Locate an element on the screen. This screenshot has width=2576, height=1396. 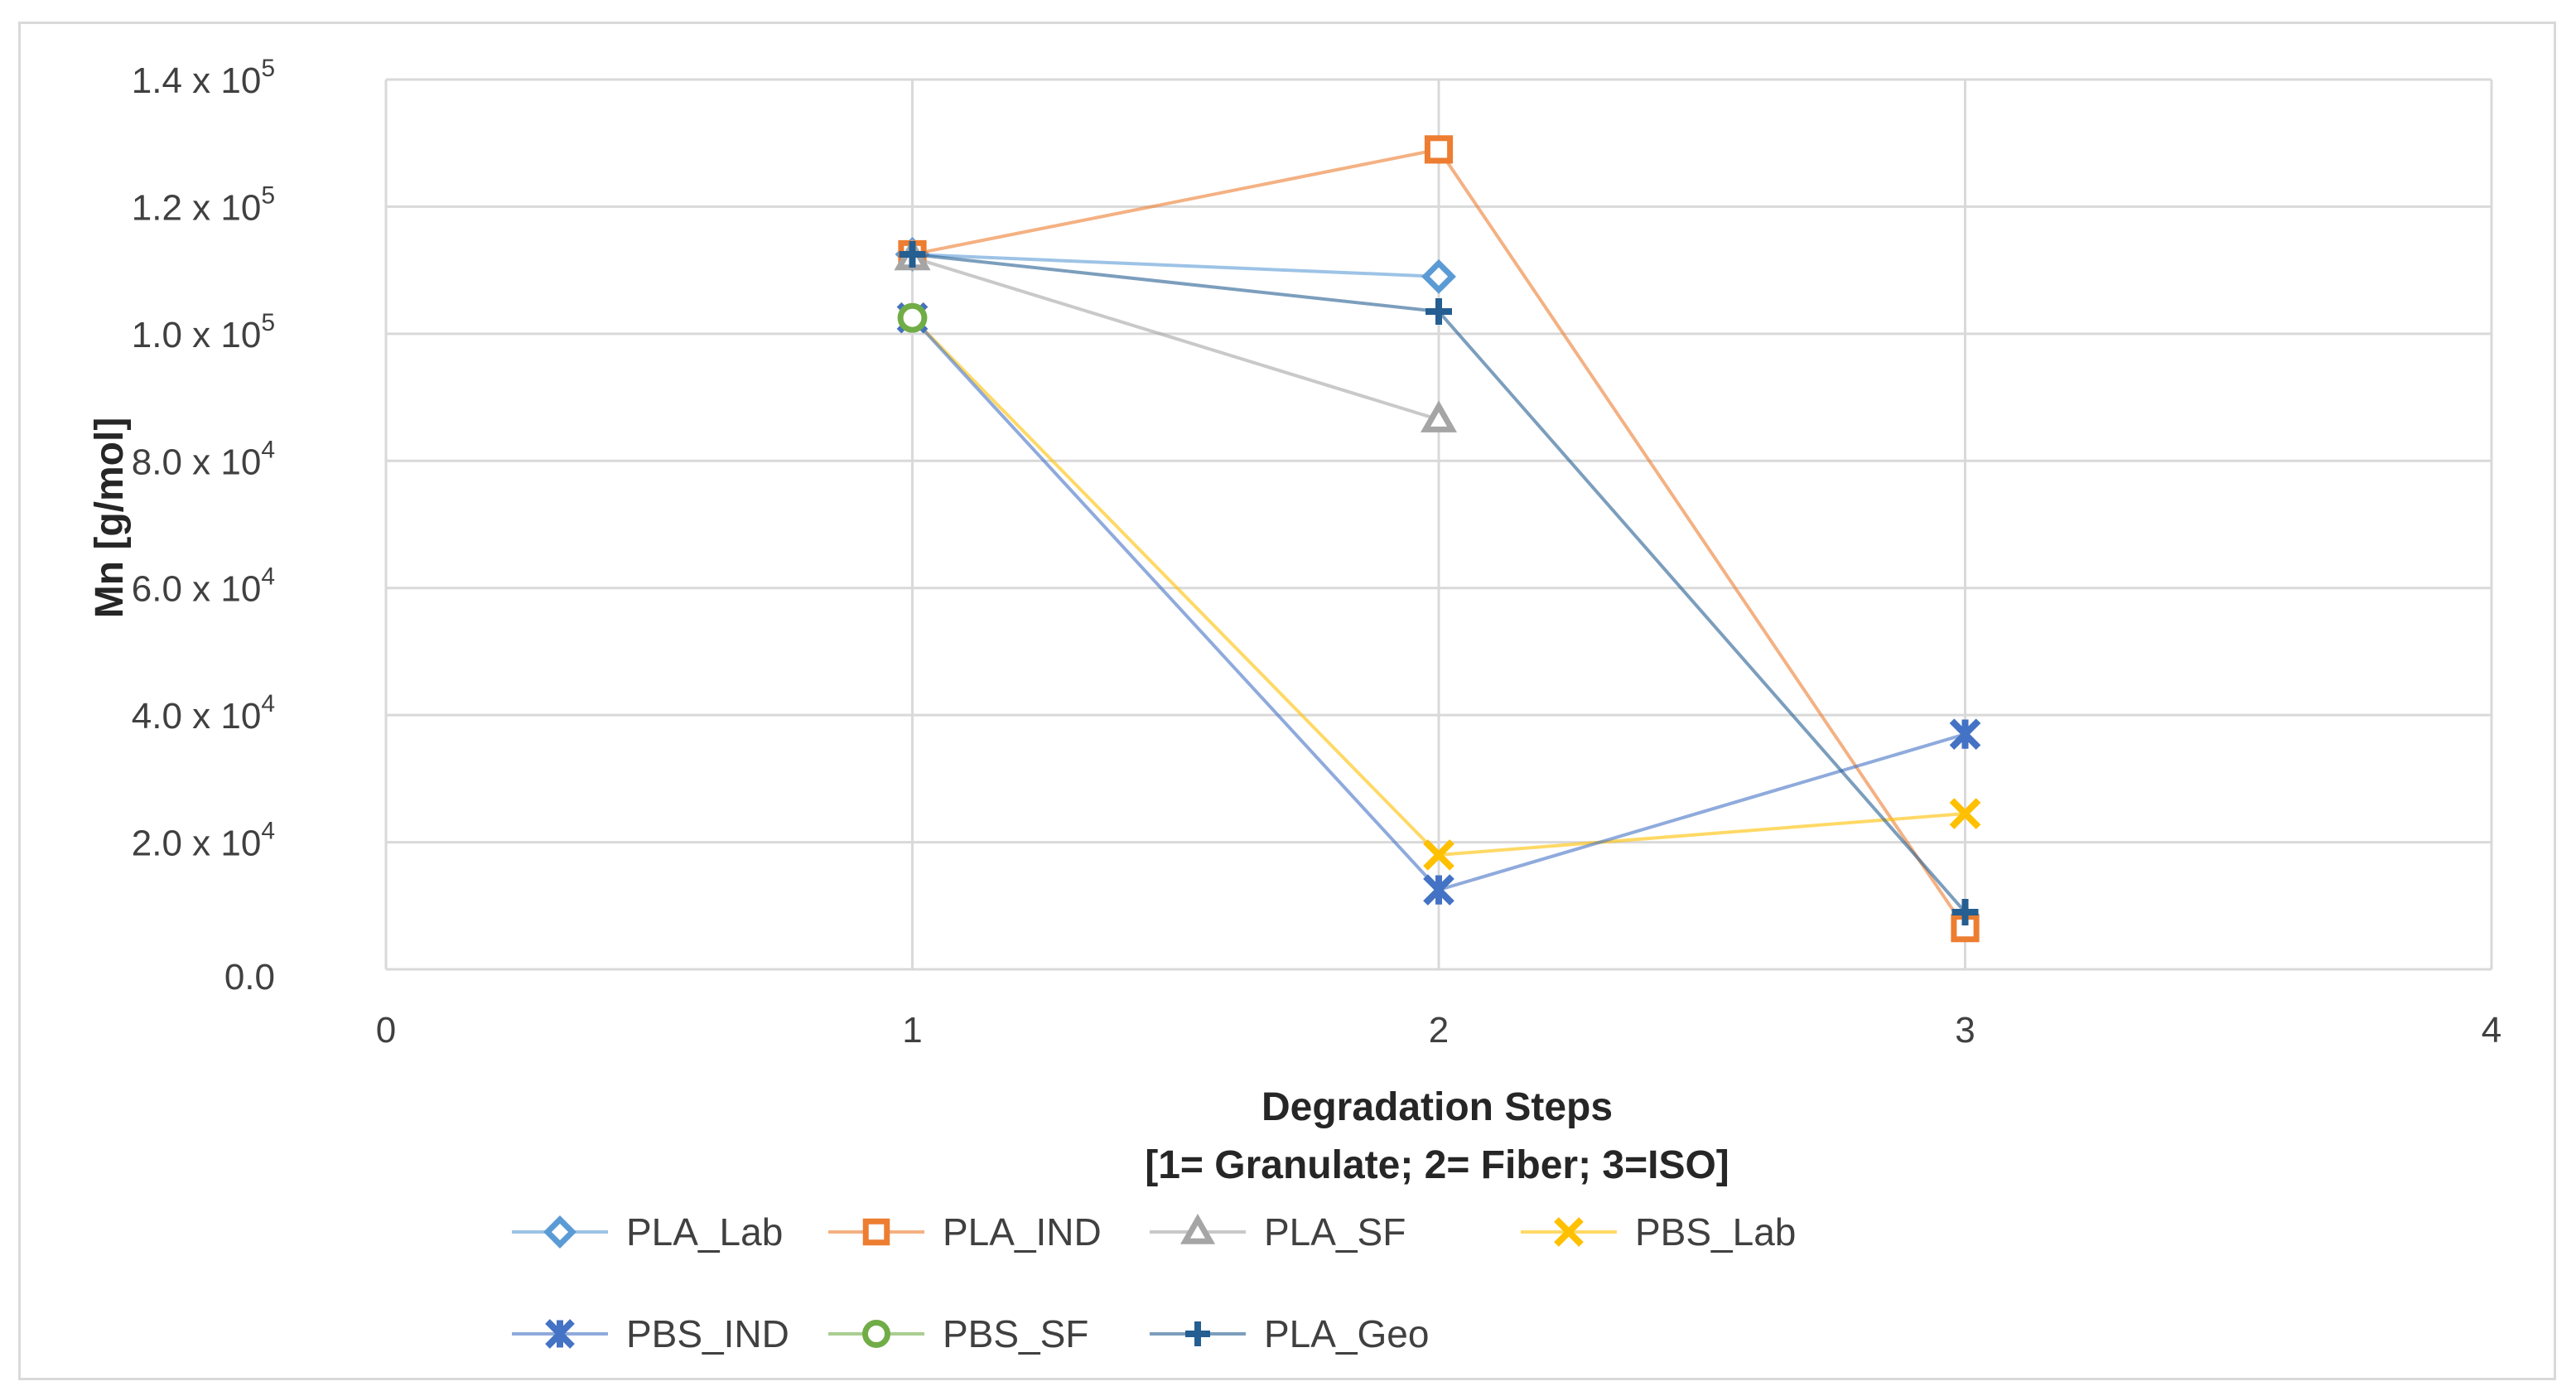
x-axis-title: Degradation Steps is located at coordinates (1437, 1107).